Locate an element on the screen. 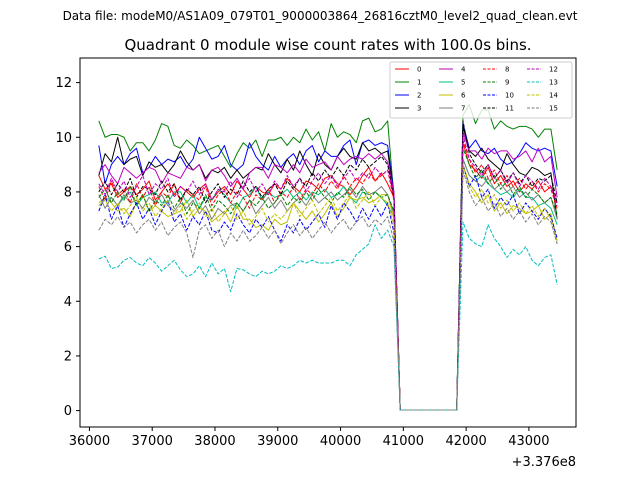 This screenshot has height=480, width=640. y-tick-label: 8 is located at coordinates (68, 192).